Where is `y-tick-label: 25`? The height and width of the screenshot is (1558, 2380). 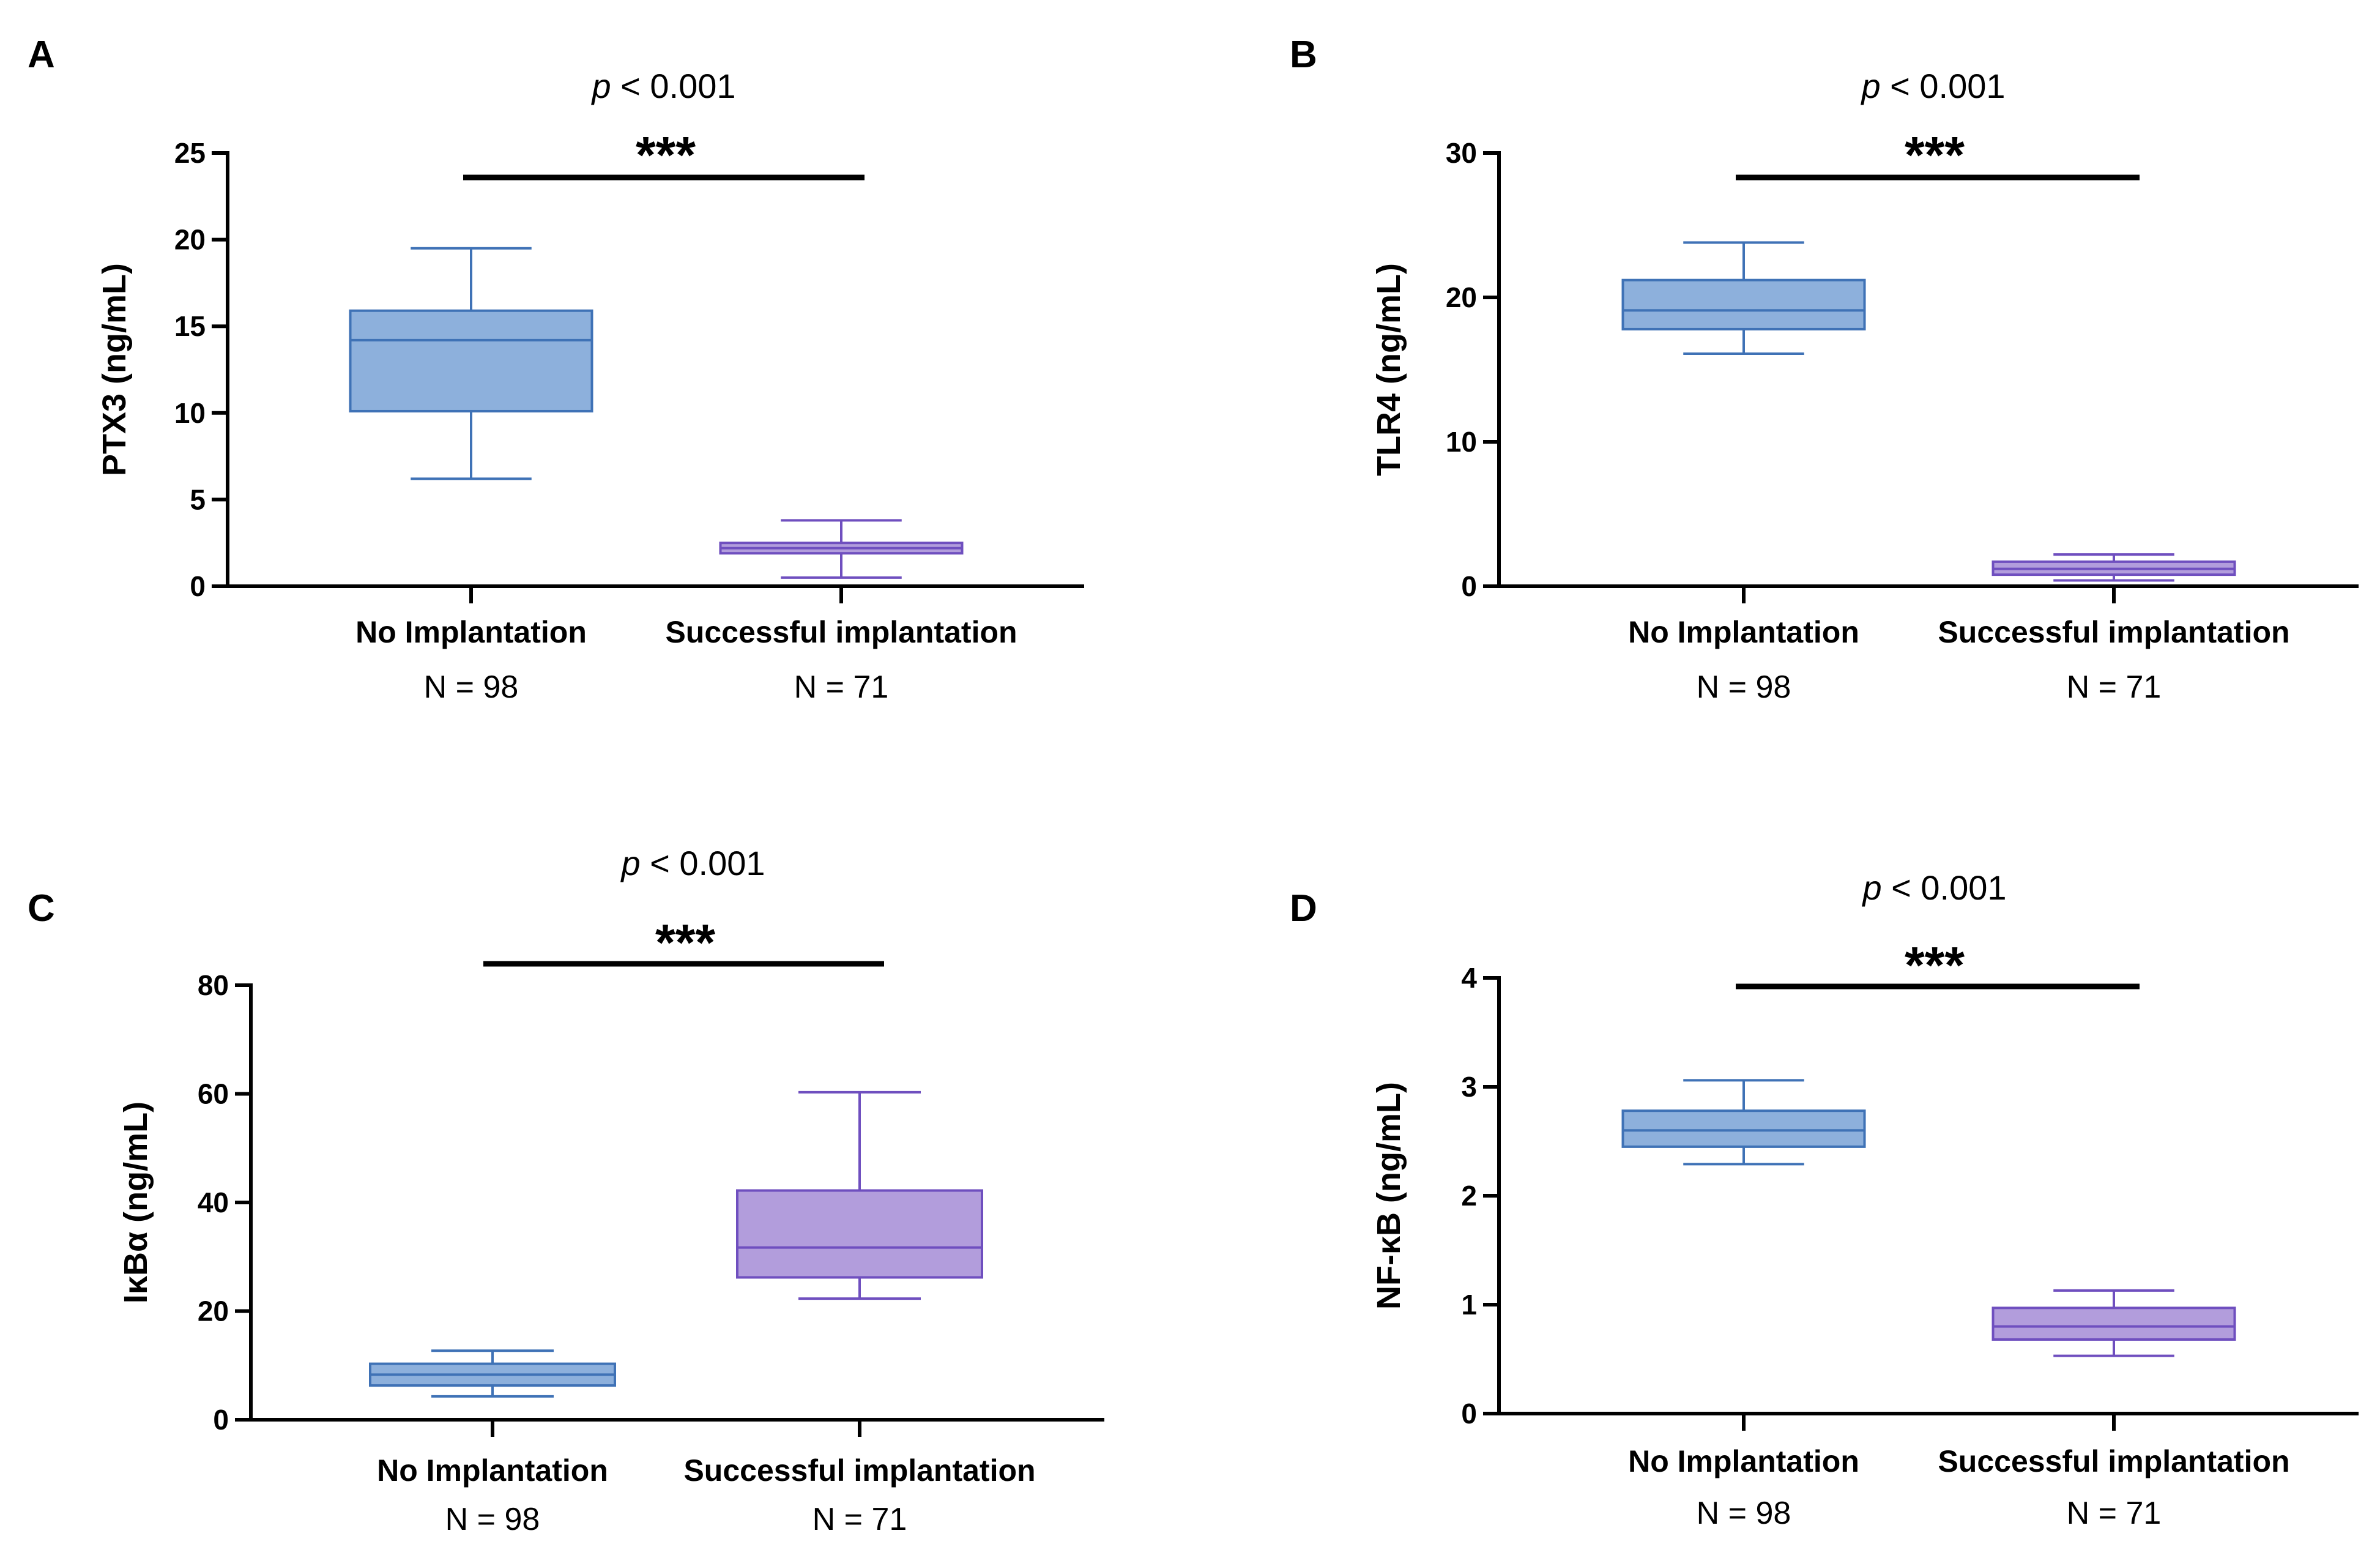
y-tick-label: 25 is located at coordinates (190, 153).